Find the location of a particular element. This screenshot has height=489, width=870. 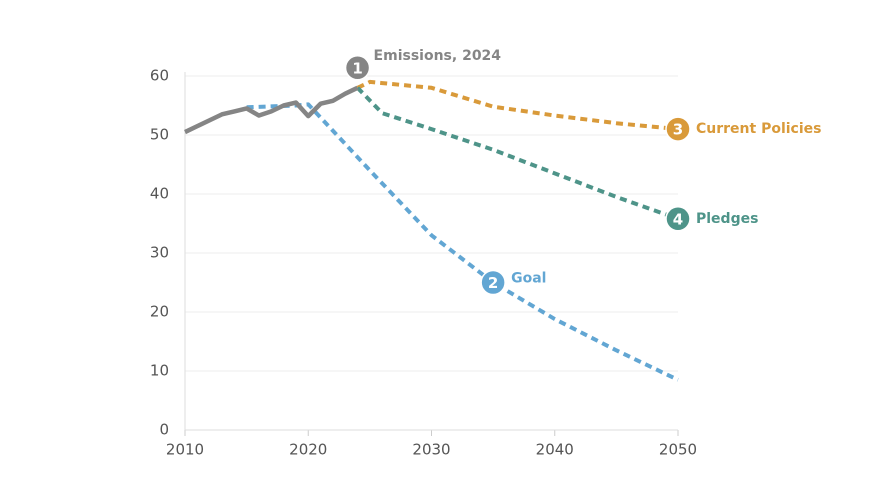

badge-number: 1 is located at coordinates (357, 68).